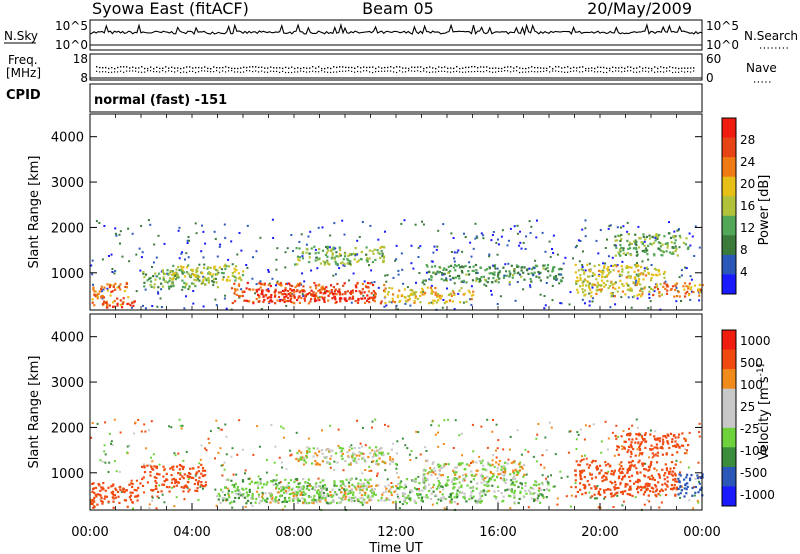 The image size is (800, 554). What do you see at coordinates (729, 264) in the screenshot?
I see `colorbar-segment` at bounding box center [729, 264].